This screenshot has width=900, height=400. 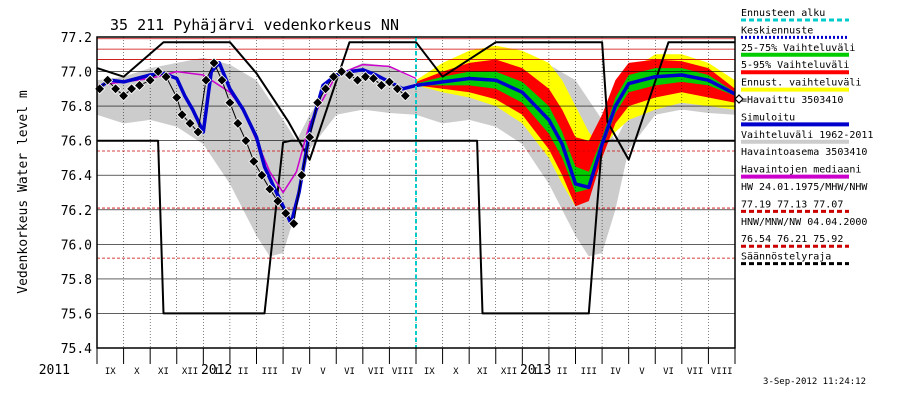 What do you see at coordinates (798, 48) in the screenshot?
I see `legend-entry-label: 25-75% Vaihteluväli` at bounding box center [798, 48].